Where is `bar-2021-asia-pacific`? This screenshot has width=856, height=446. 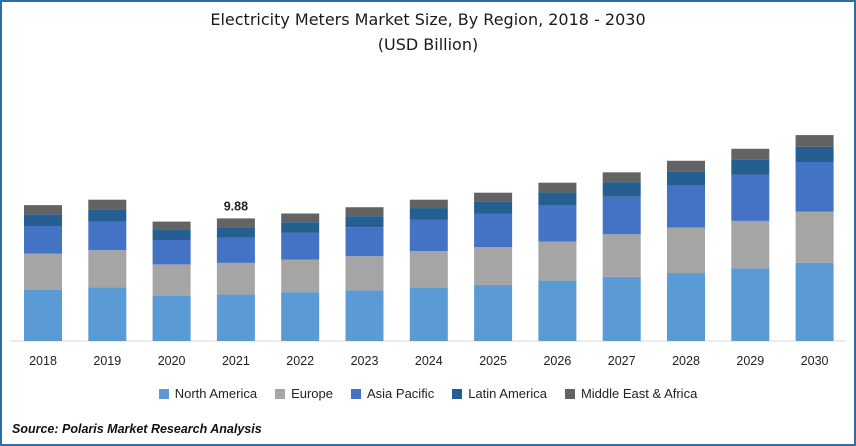 bar-2021-asia-pacific is located at coordinates (235, 250).